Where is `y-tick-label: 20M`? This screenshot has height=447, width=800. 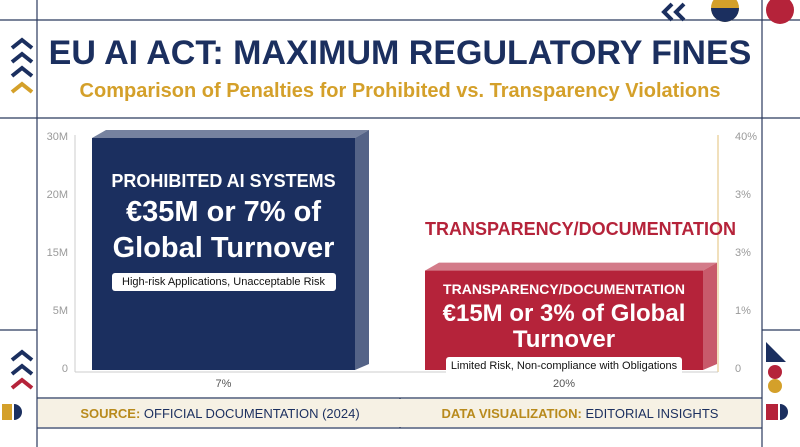 y-tick-label: 20M is located at coordinates (57, 195).